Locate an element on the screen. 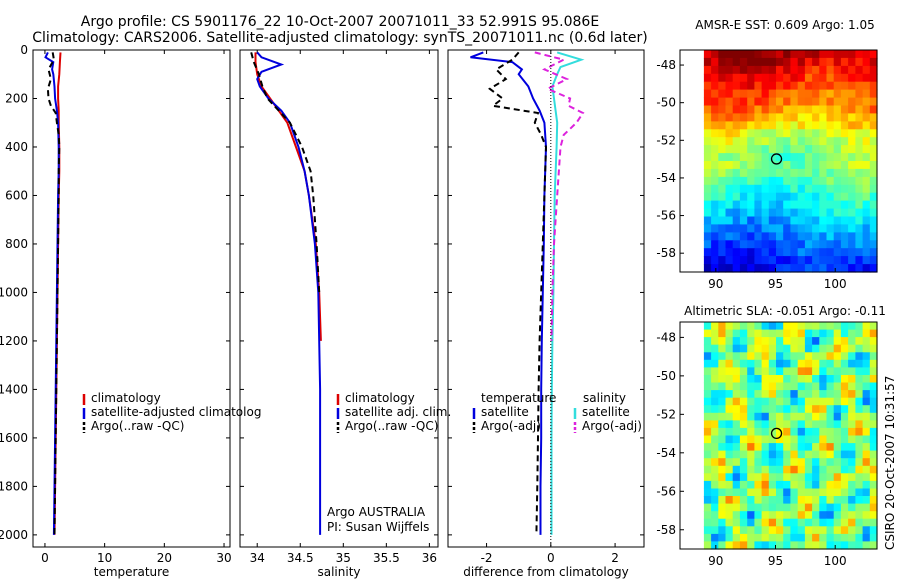  map-x-tick-label: 95 is located at coordinates (775, 284).